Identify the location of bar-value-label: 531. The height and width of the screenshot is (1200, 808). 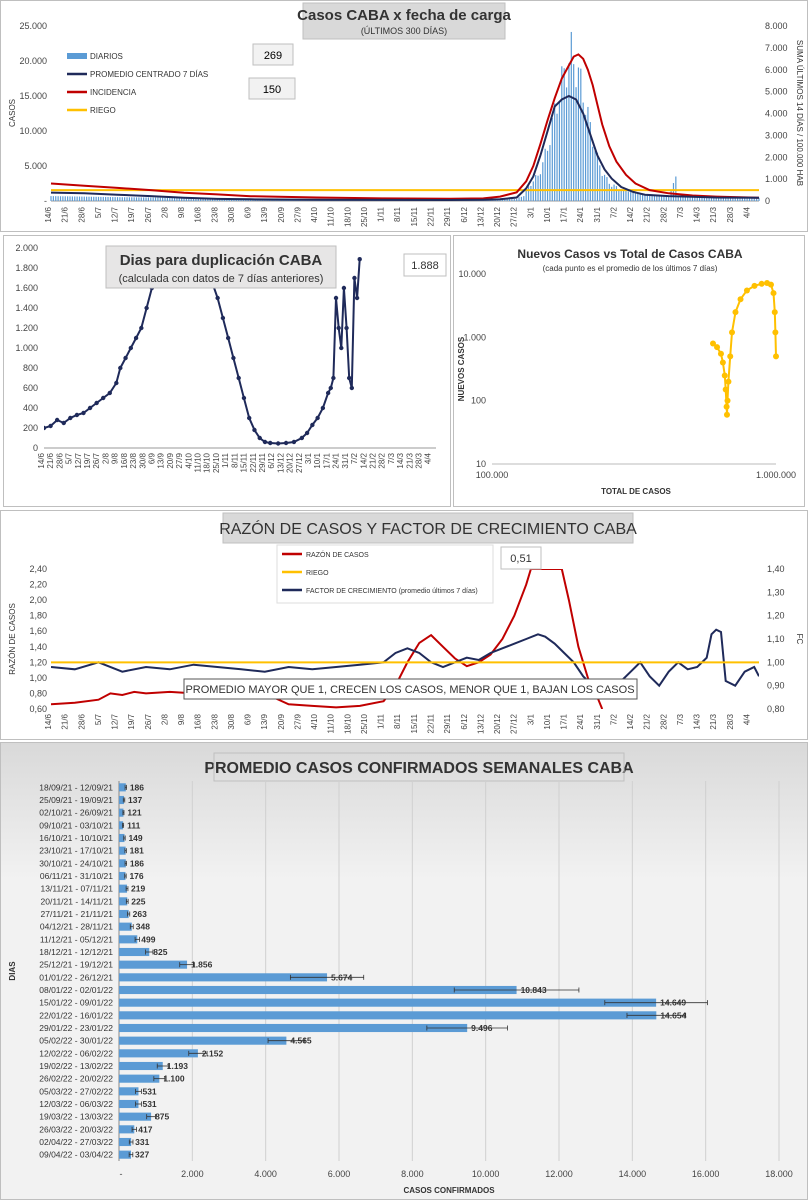
(149, 1104).